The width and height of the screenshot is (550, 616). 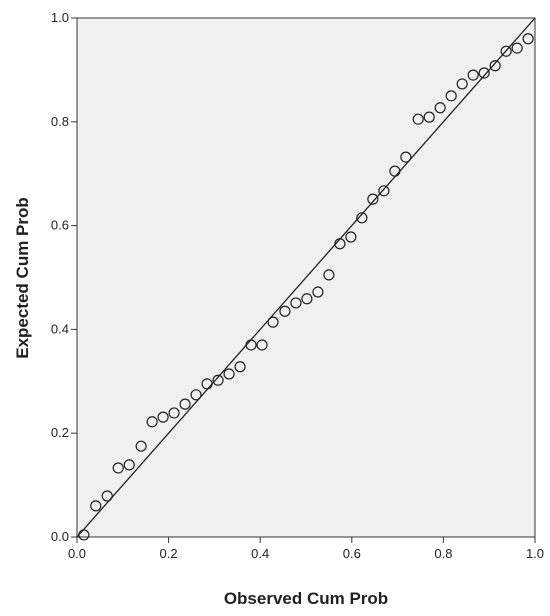 I want to click on x-tick-label: 0.4, so click(x=260, y=553).